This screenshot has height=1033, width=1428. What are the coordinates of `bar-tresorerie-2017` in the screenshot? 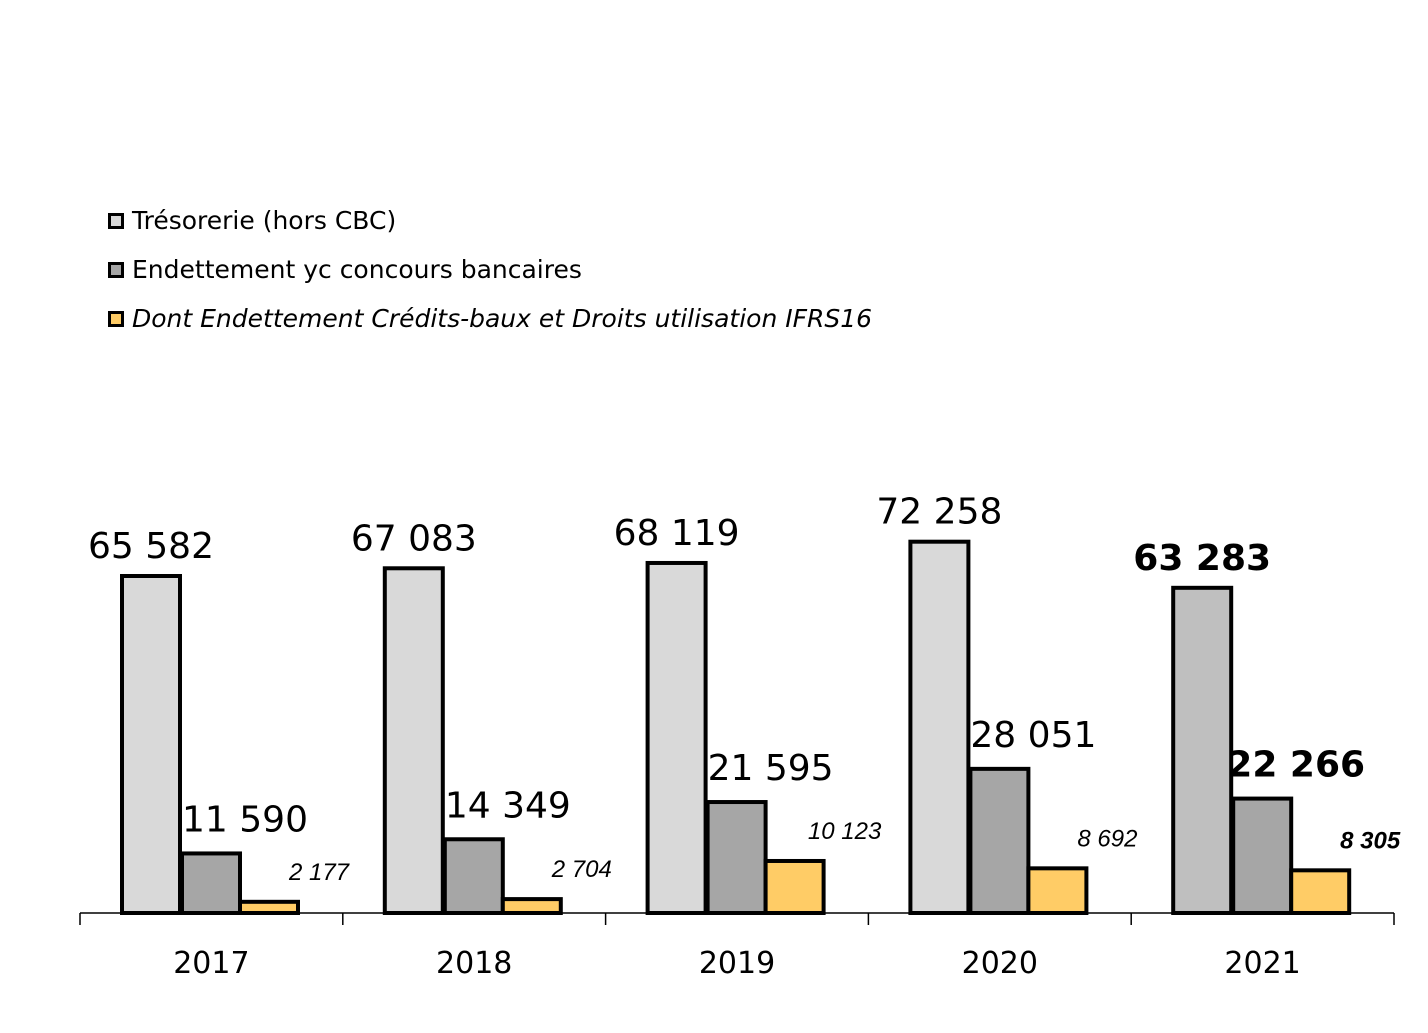 It's located at (151, 744).